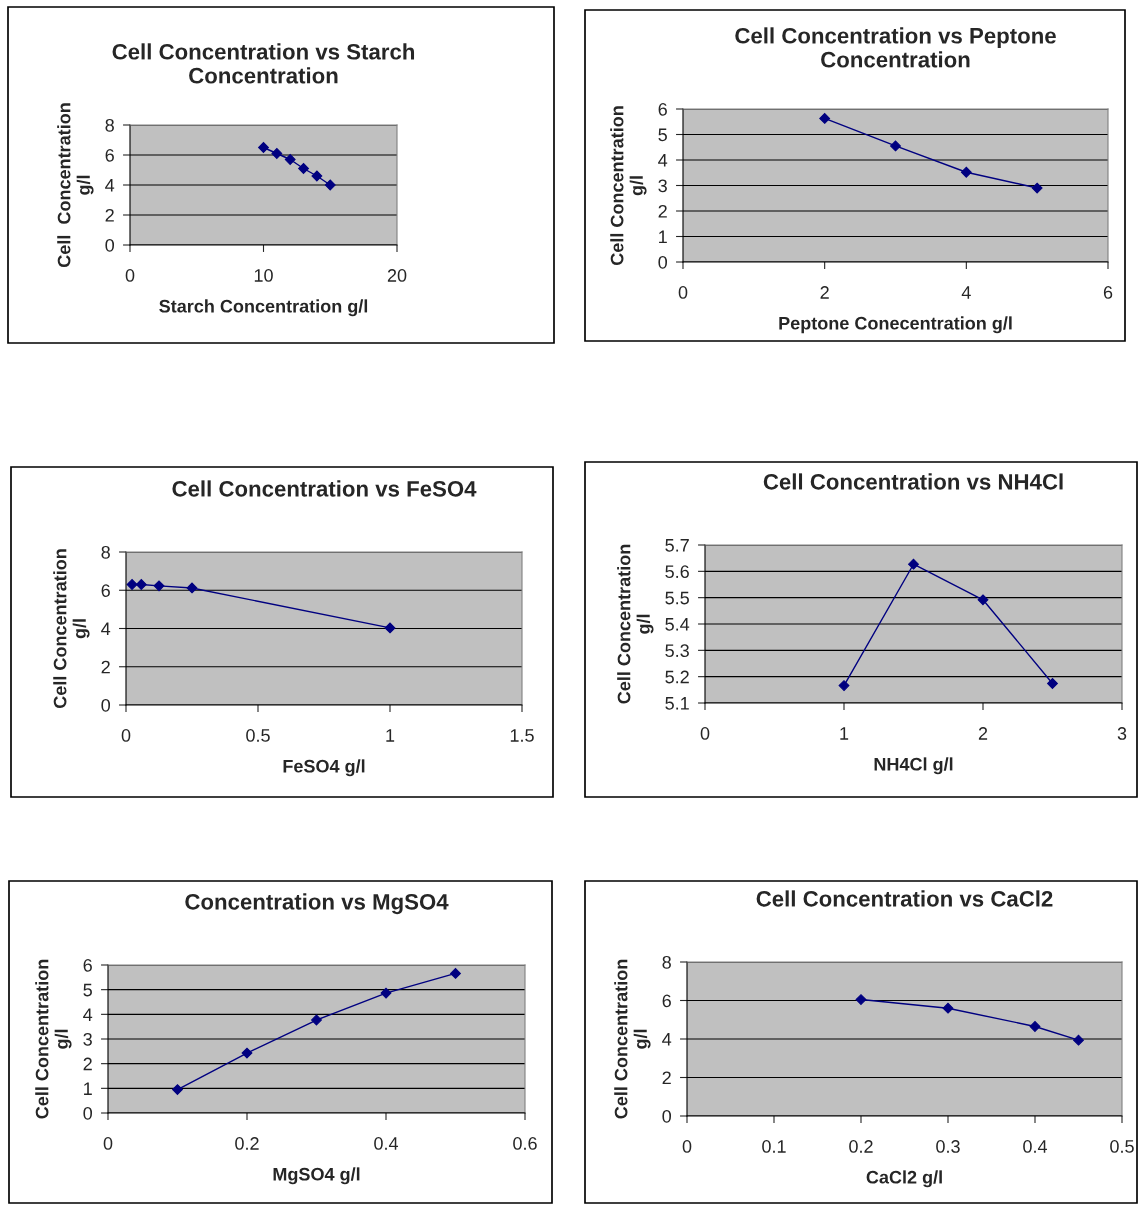 The image size is (1139, 1205). Describe the element at coordinates (677, 651) in the screenshot. I see `y-tick-label: 5.3` at that location.